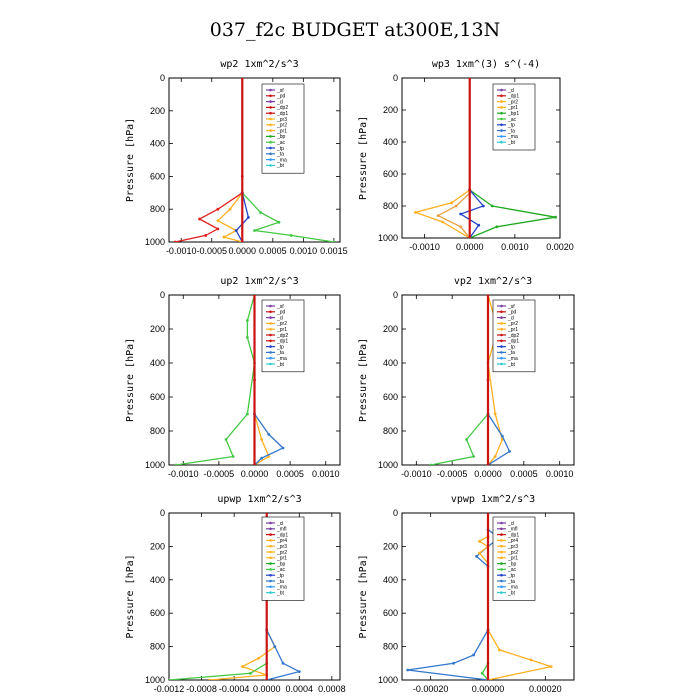 This screenshot has height=700, width=700. Describe the element at coordinates (510, 318) in the screenshot. I see `legend-label: _cl` at that location.